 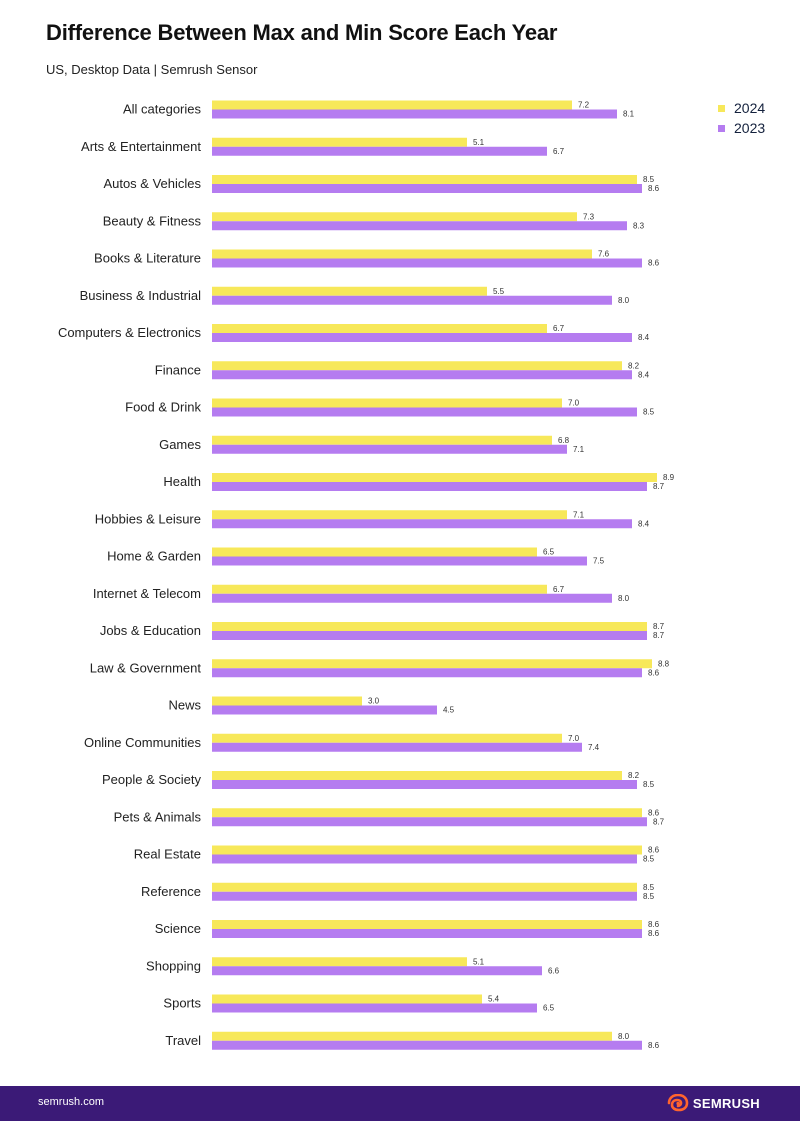 What do you see at coordinates (147, 258) in the screenshot?
I see `category-label-books-and-literature: Books & Literature` at bounding box center [147, 258].